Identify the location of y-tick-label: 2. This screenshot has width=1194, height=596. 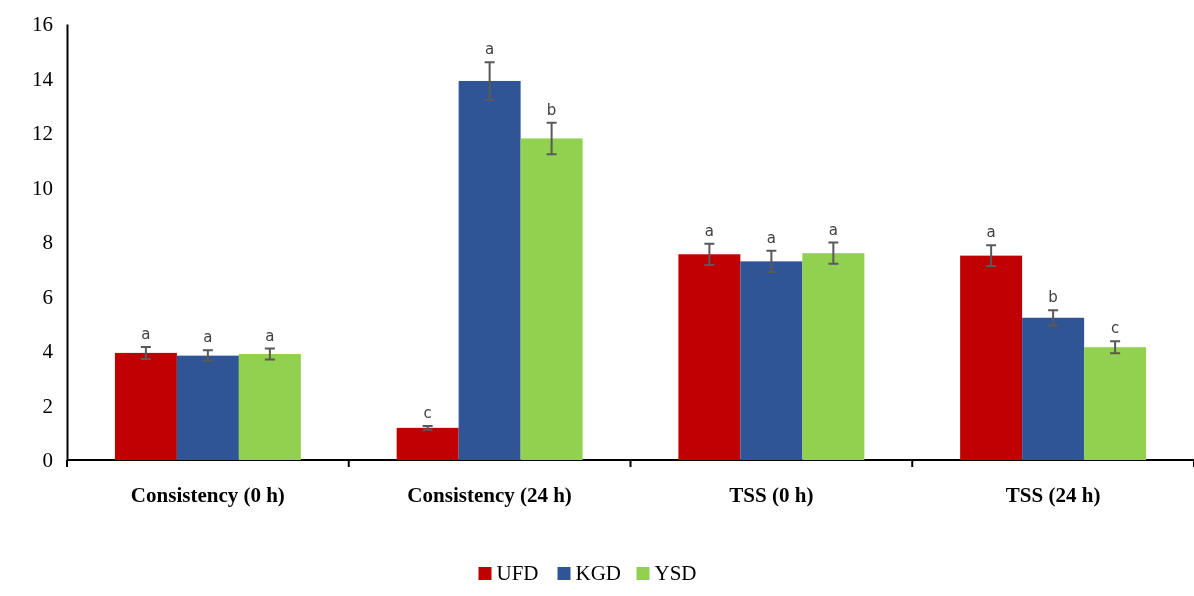
(47, 405).